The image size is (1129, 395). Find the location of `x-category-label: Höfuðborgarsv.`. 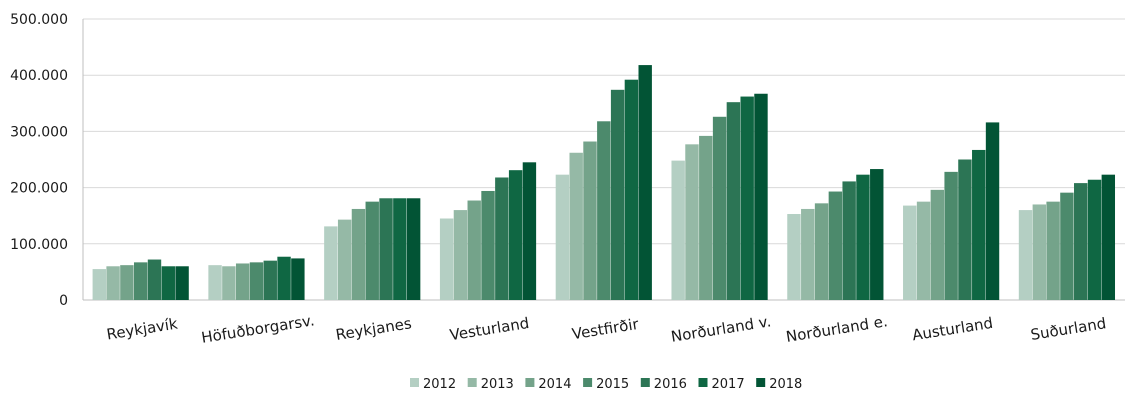

x-category-label: Höfuðborgarsv. is located at coordinates (258, 329).